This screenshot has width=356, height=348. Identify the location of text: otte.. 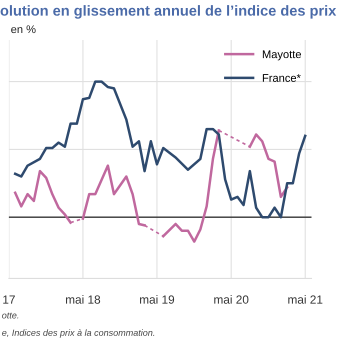
(10, 315).